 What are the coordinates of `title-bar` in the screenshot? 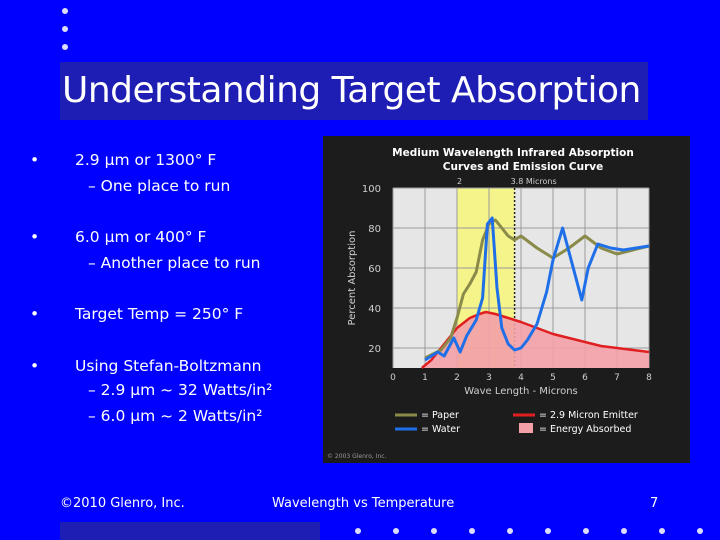 It's located at (354, 91).